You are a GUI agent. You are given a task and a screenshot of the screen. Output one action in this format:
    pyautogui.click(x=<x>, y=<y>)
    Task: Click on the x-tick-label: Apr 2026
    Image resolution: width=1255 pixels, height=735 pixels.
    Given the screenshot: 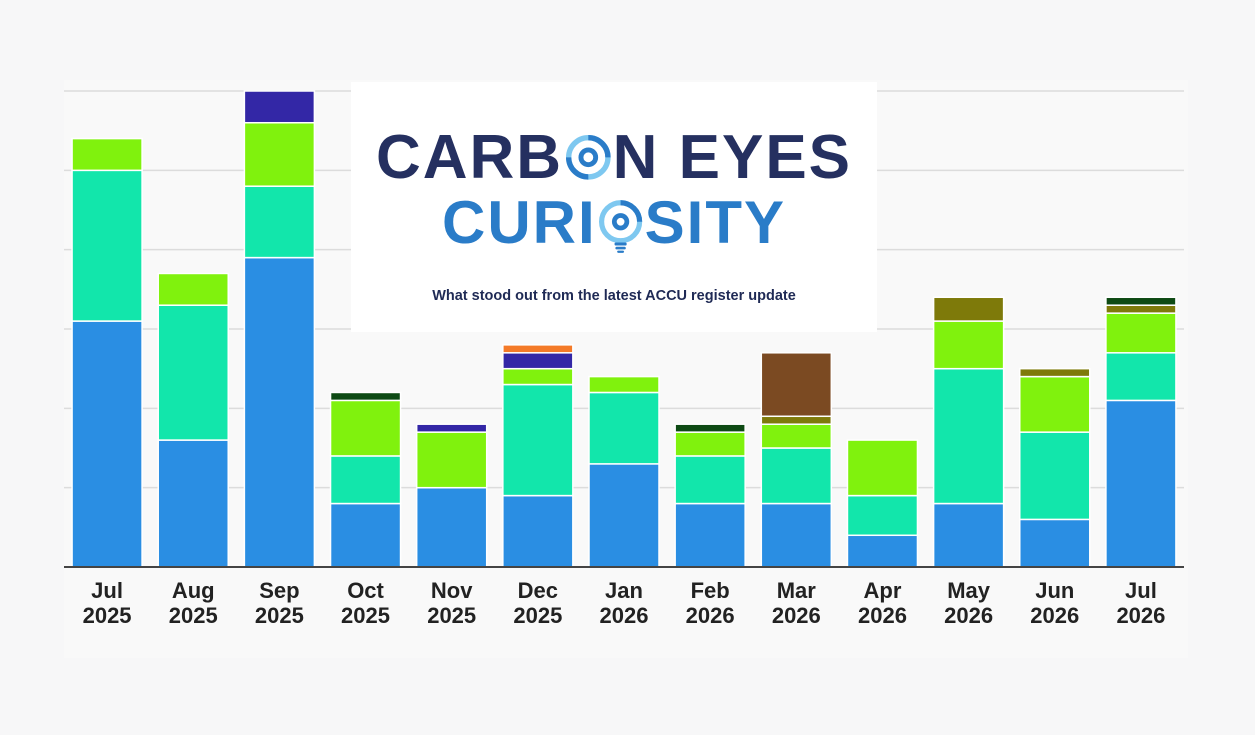 What is the action you would take?
    pyautogui.click(x=882, y=603)
    